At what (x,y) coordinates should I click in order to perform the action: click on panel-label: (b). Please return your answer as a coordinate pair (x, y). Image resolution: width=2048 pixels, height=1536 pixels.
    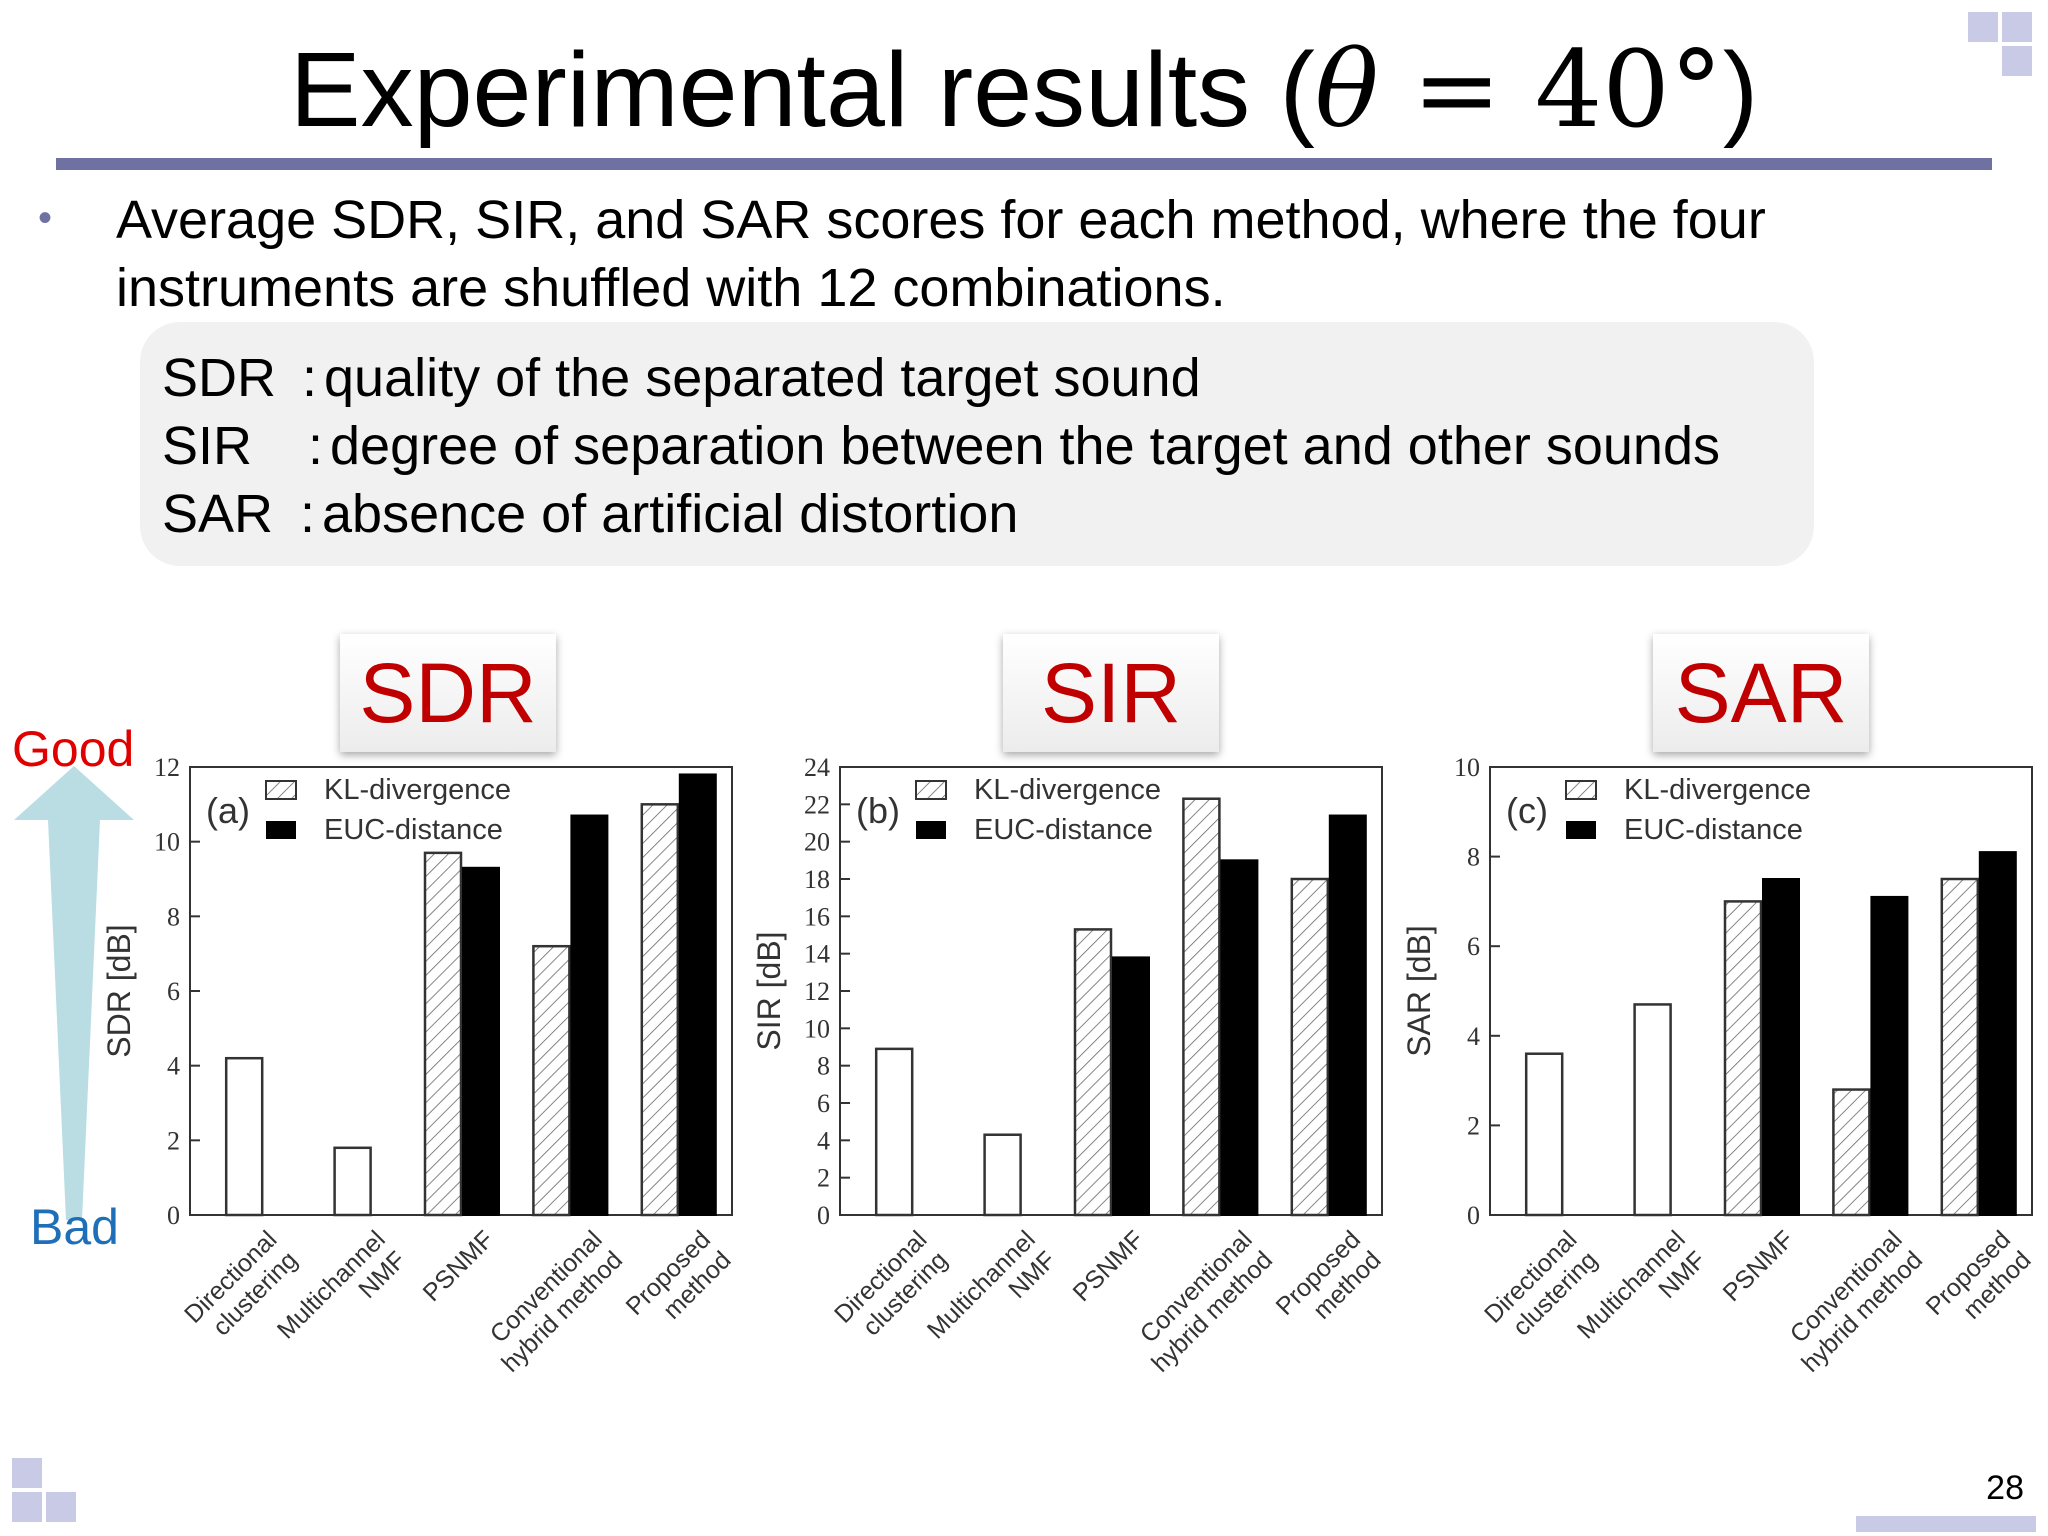
    Looking at the image, I should click on (878, 810).